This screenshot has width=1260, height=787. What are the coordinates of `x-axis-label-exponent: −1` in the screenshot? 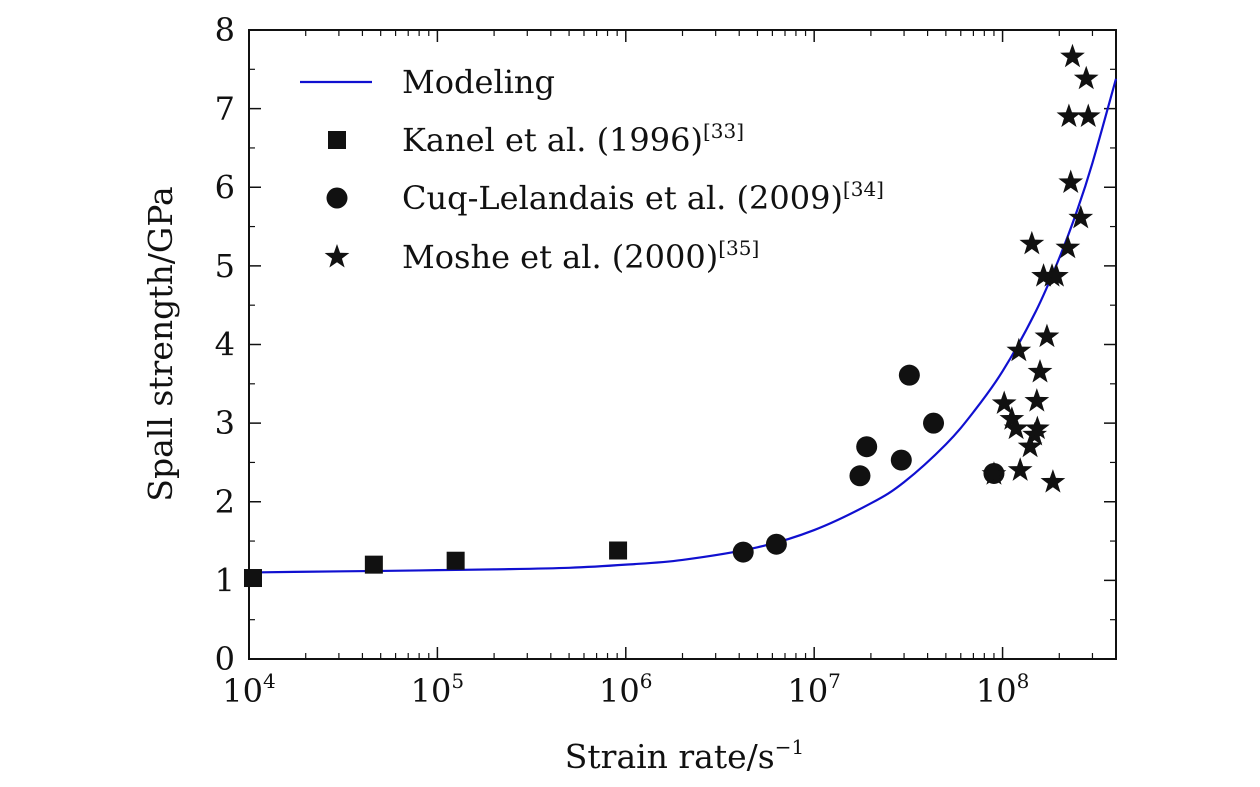 It's located at (789, 747).